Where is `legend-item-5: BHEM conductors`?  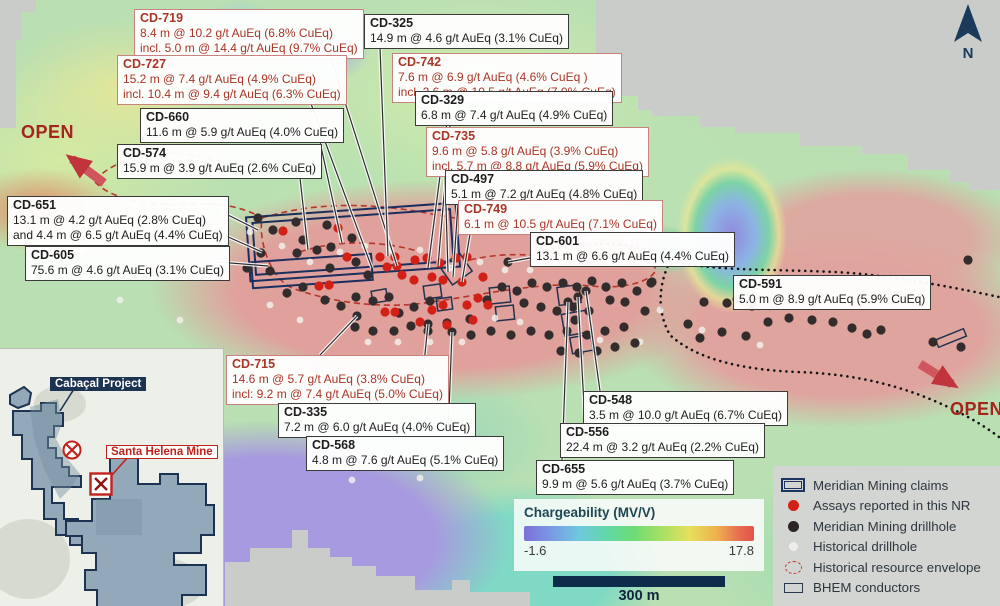
legend-item-5: BHEM conductors is located at coordinates (886, 588).